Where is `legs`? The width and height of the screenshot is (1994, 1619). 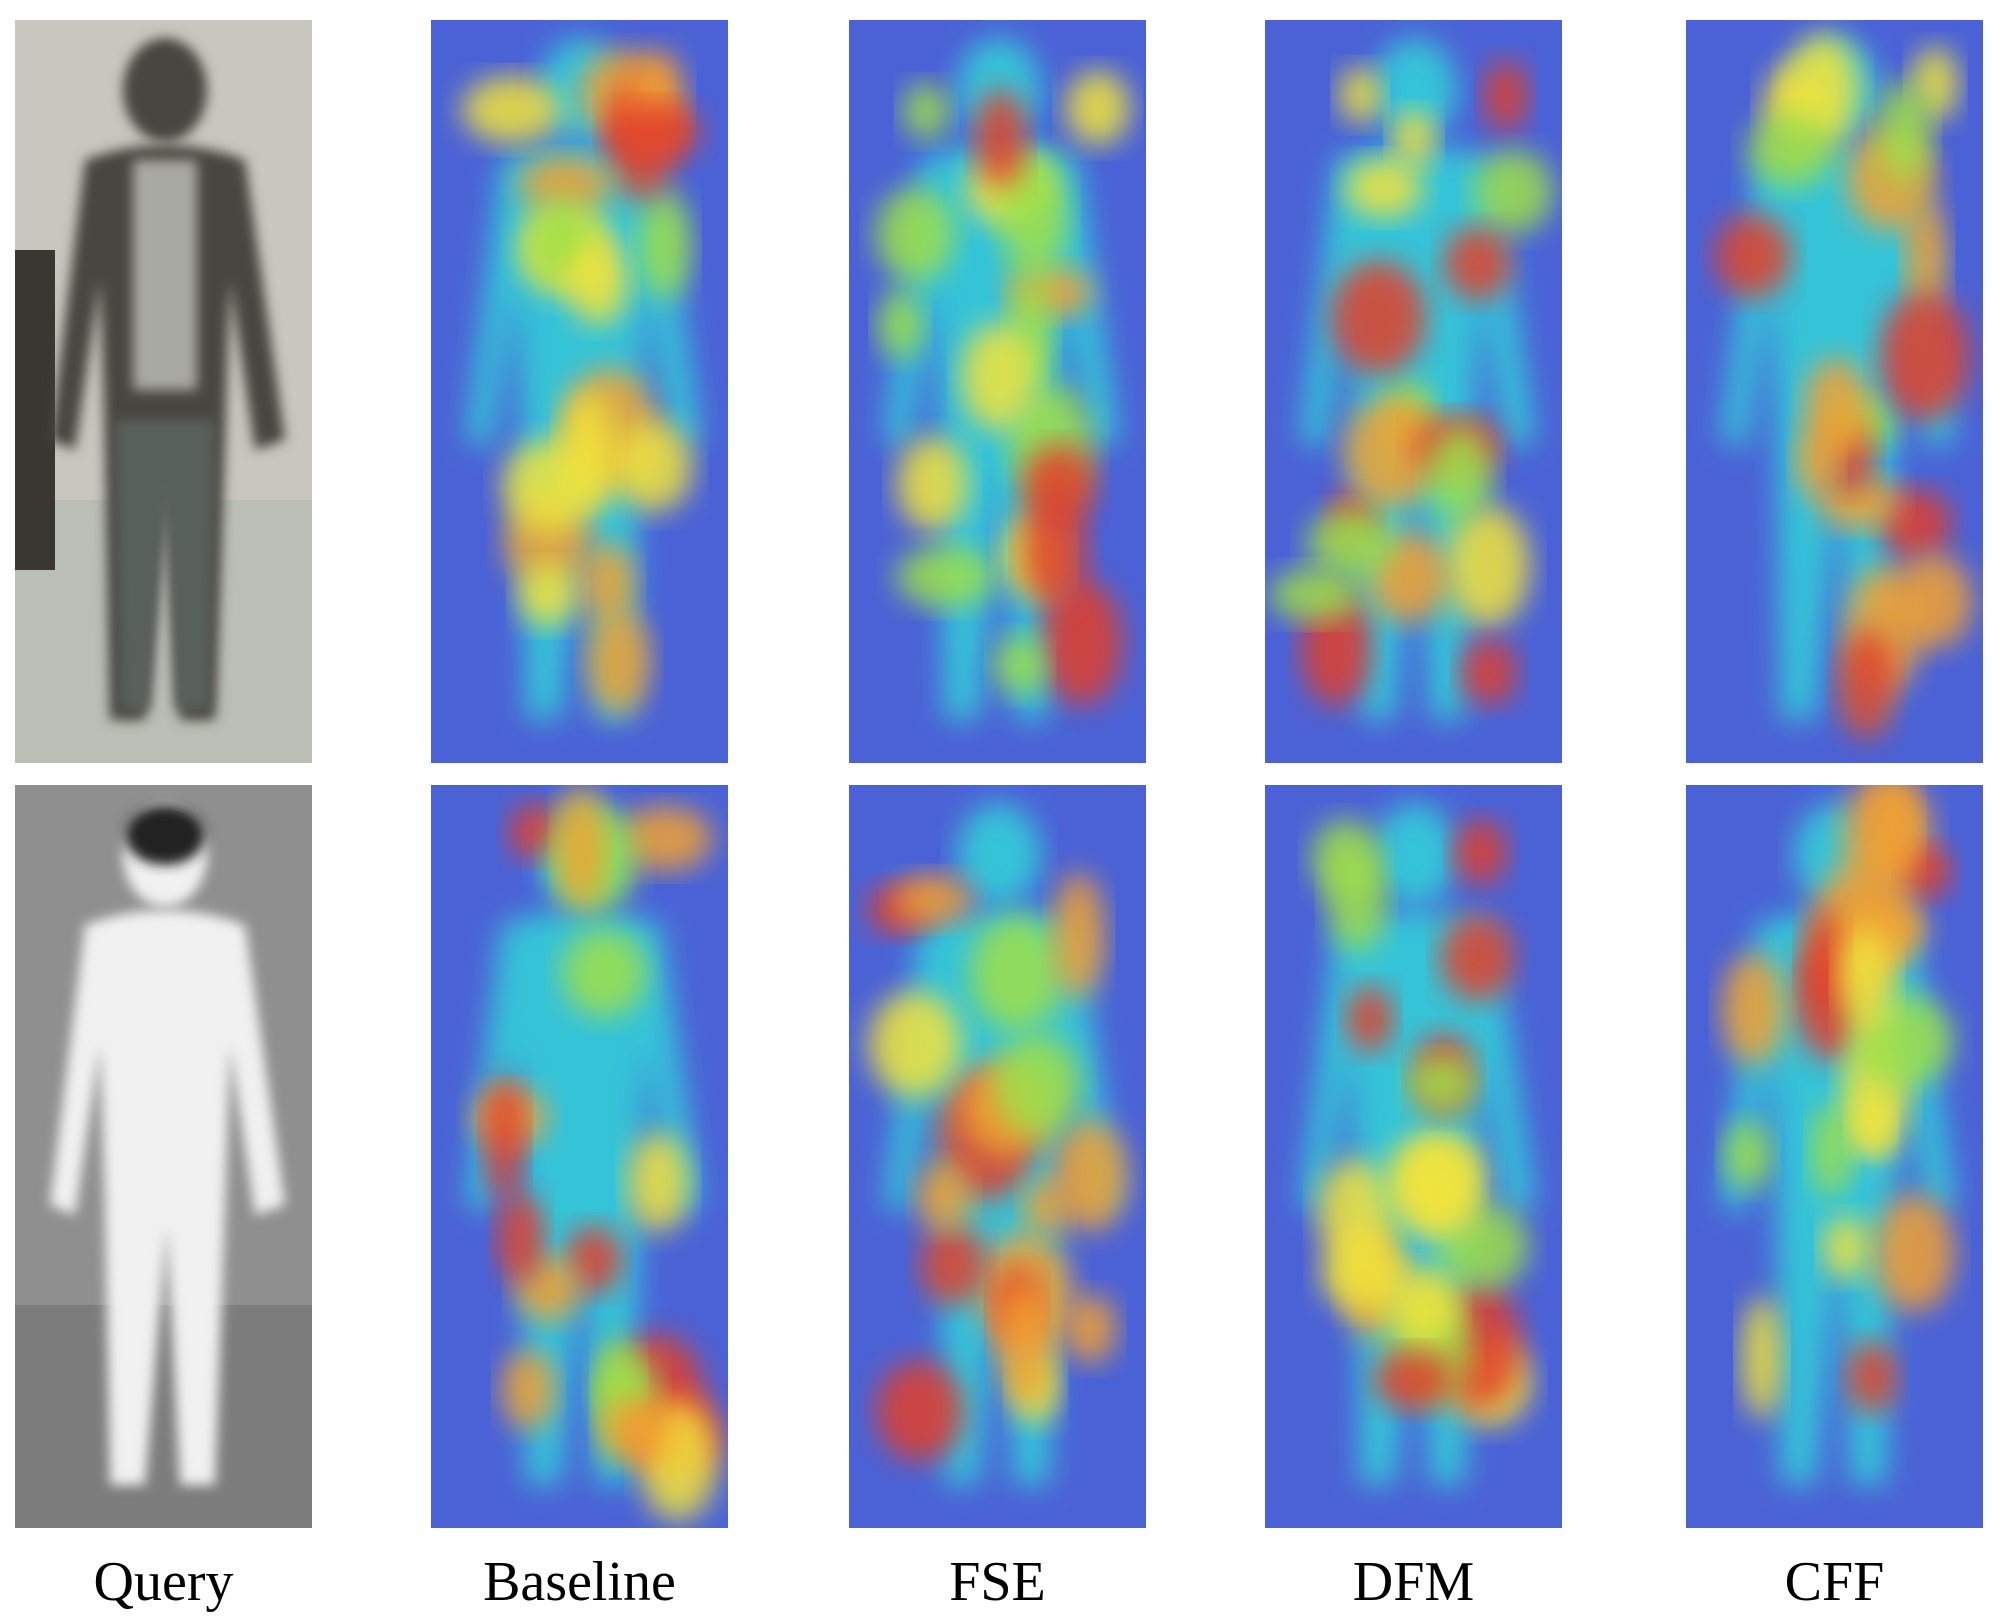 legs is located at coordinates (165, 565).